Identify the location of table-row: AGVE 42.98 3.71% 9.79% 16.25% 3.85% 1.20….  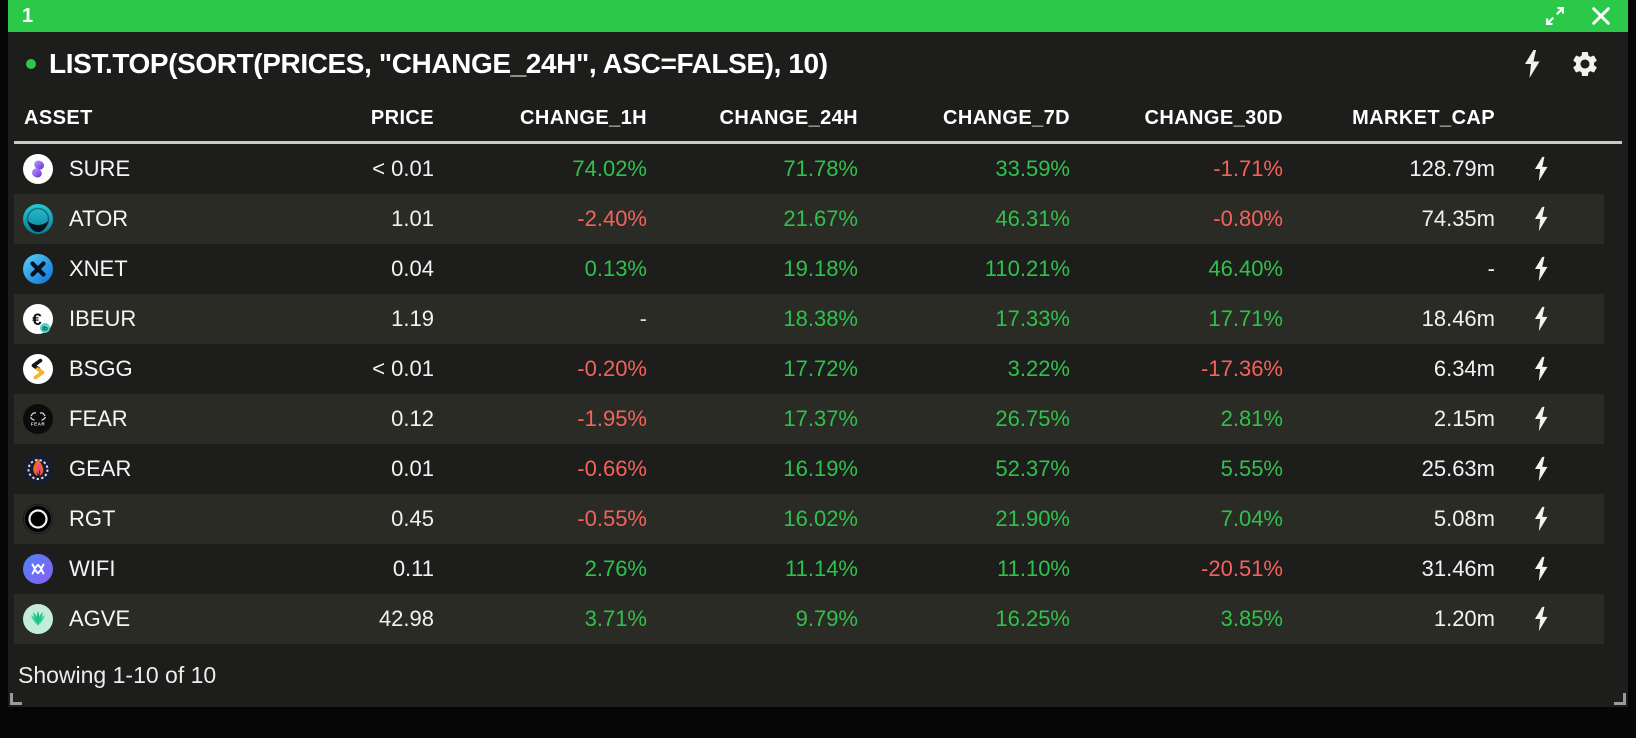
(809, 619).